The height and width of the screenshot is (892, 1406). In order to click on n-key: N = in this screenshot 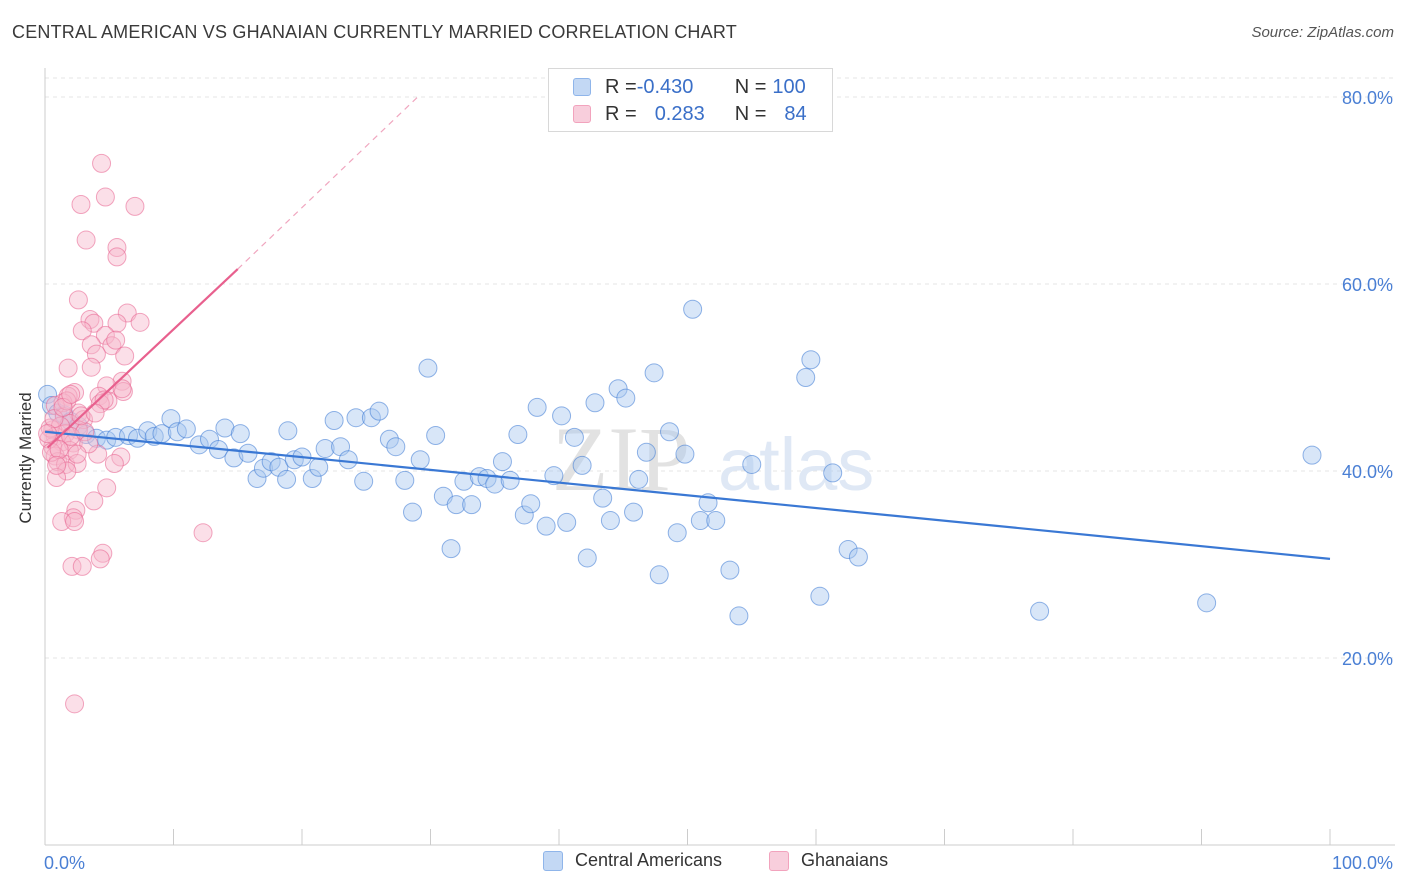, I will do `click(750, 86)`.